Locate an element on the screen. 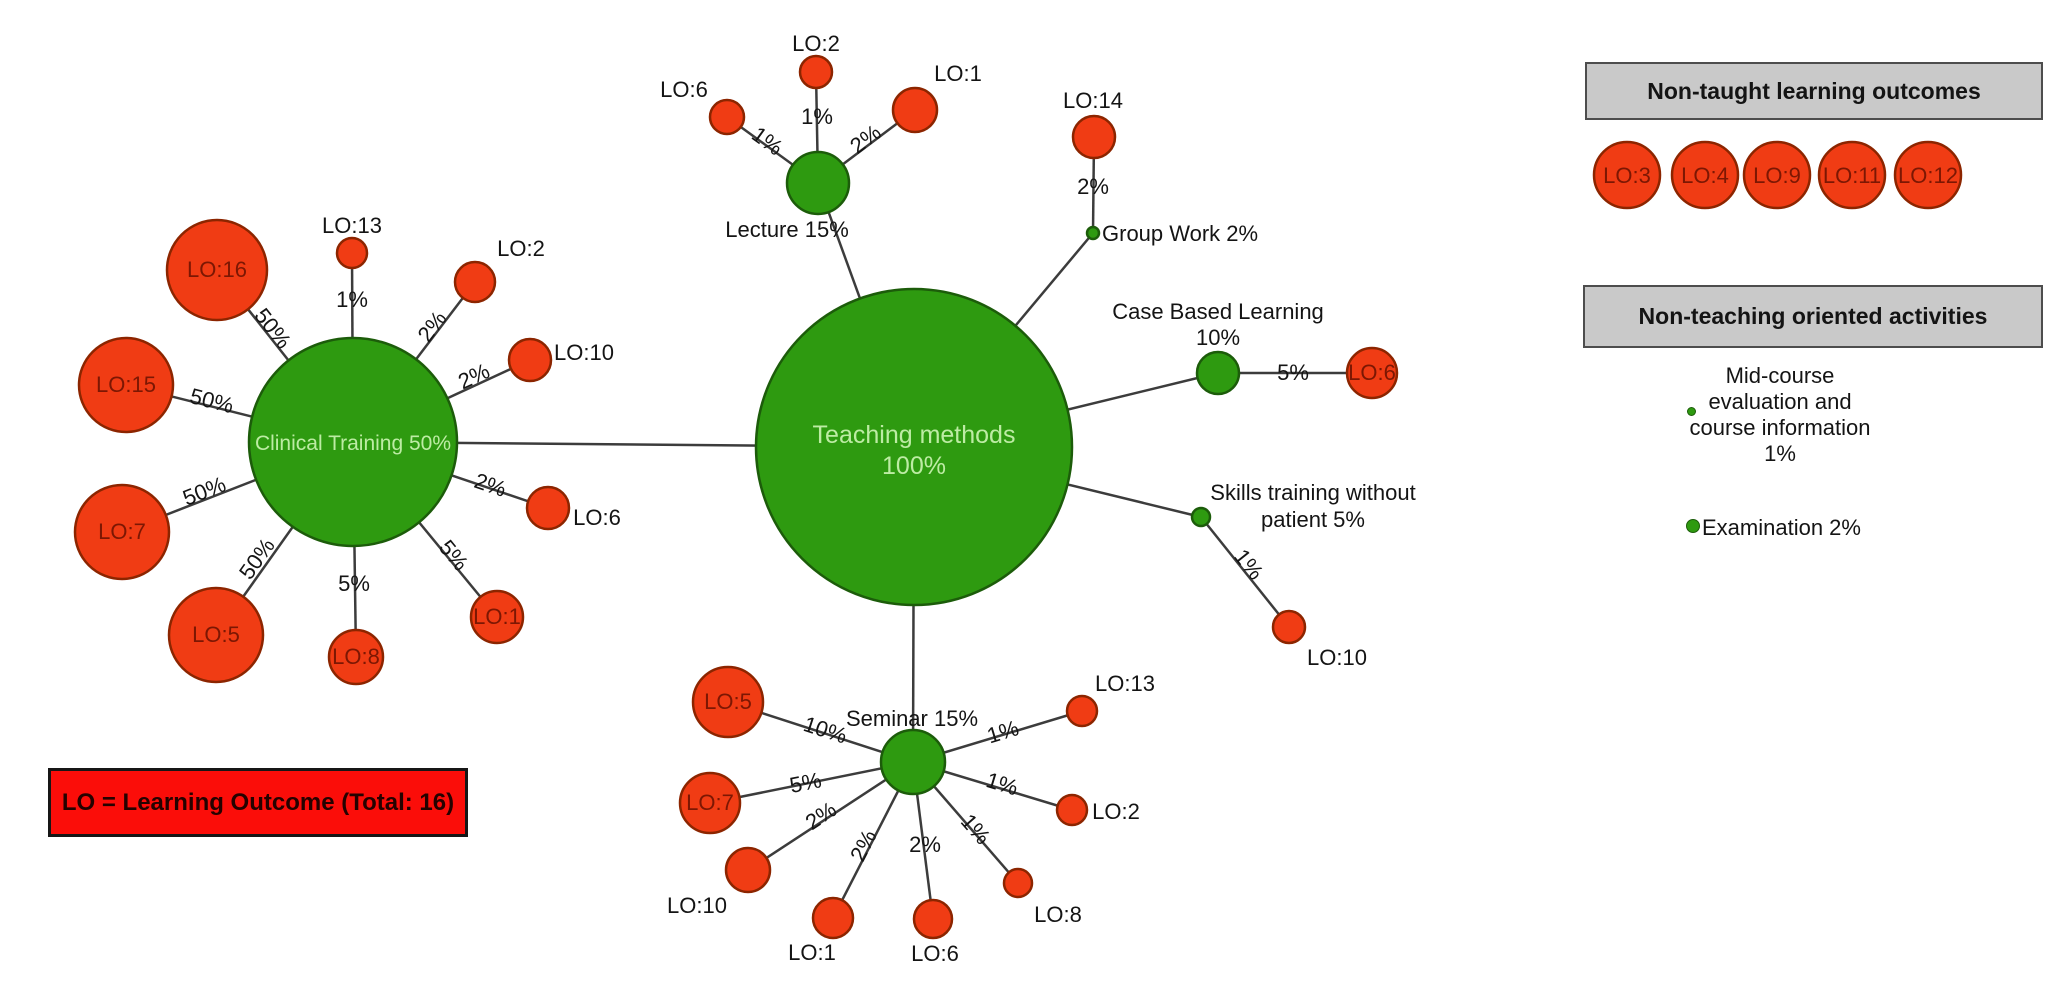 The image size is (2059, 1001). node-label-l1: LO:1 is located at coordinates (958, 73).